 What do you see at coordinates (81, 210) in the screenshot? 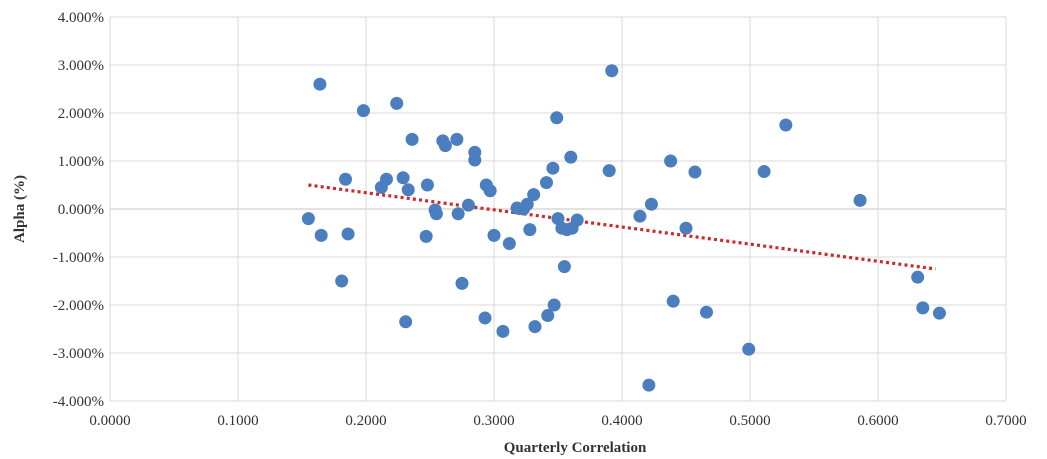
I see `y-tick-label: 0.000%` at bounding box center [81, 210].